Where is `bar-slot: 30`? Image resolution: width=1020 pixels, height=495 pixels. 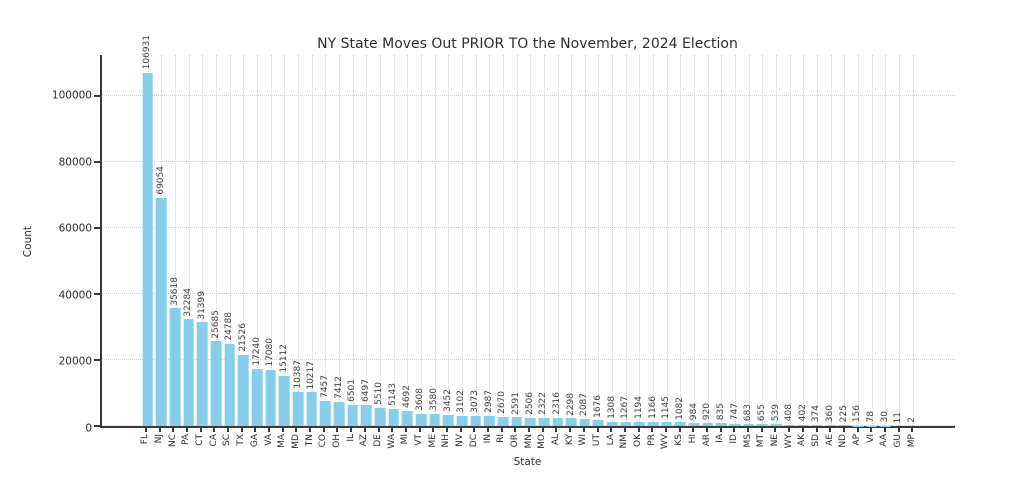 bar-slot: 30 is located at coordinates (885, 240).